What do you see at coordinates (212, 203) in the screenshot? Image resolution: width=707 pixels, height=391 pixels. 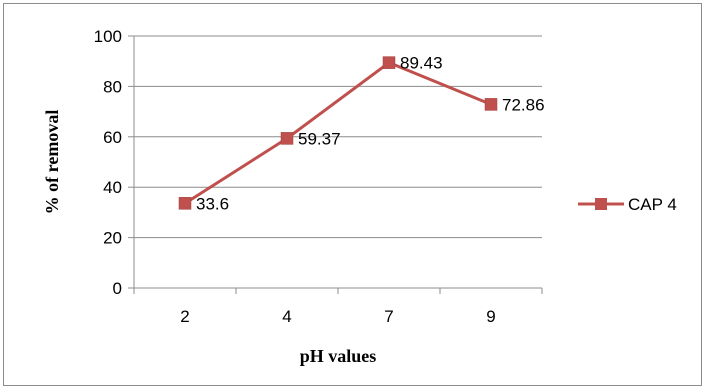 I see `data-label-2: 33.6` at bounding box center [212, 203].